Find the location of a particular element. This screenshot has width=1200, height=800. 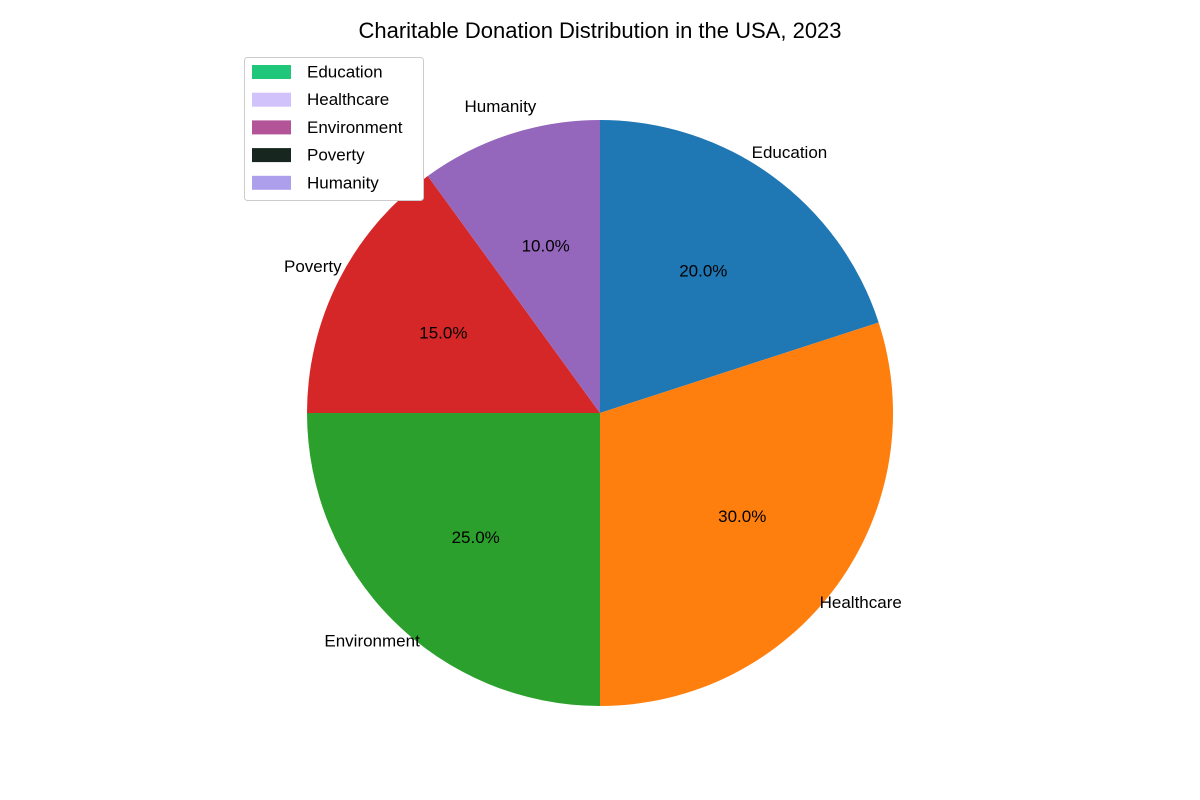

slice-label-humanity: Humanity is located at coordinates (500, 106).